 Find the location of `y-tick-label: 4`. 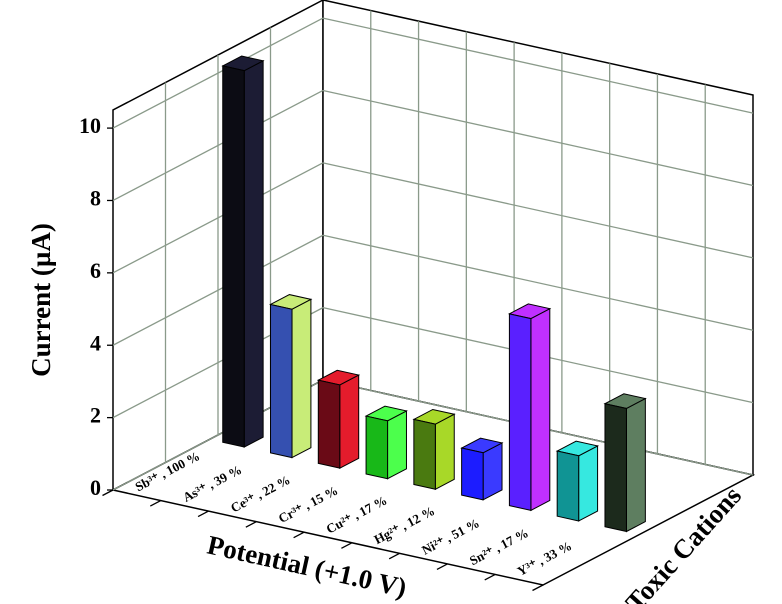

y-tick-label: 4 is located at coordinates (95, 342).